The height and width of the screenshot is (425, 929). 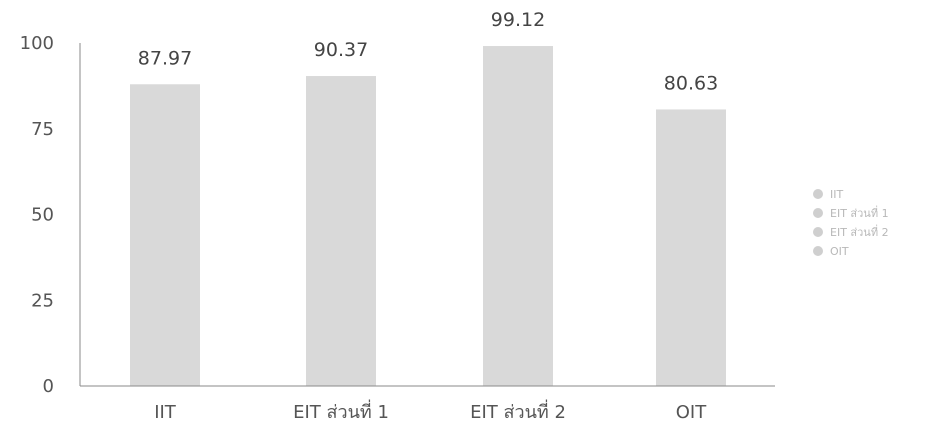 What do you see at coordinates (428, 51) in the screenshot?
I see `data-labels: 87.97 90.37 99.12 80.63` at bounding box center [428, 51].